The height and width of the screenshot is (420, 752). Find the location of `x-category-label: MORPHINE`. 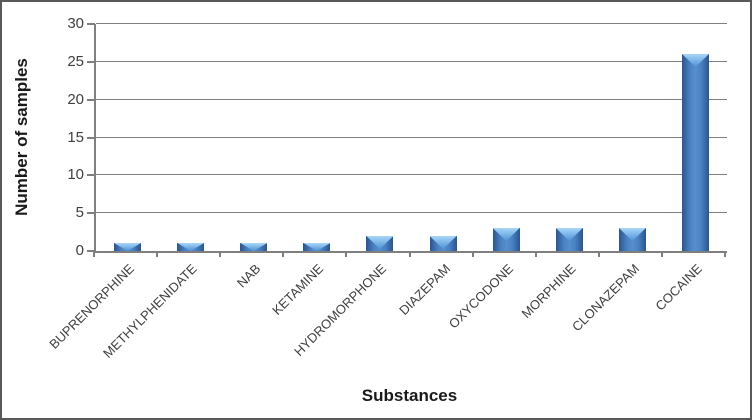

x-category-label: MORPHINE is located at coordinates (548, 291).